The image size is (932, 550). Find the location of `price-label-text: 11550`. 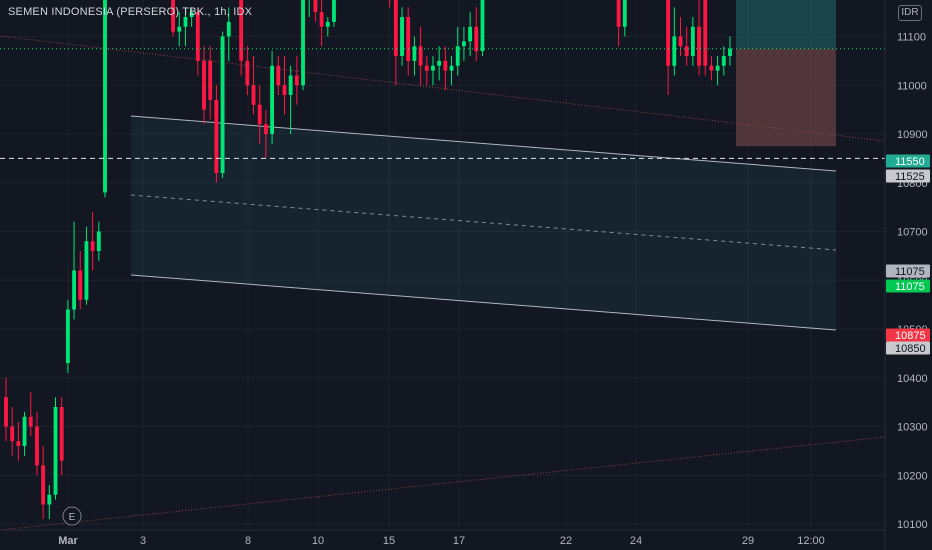

price-label-text: 11550 is located at coordinates (910, 162).